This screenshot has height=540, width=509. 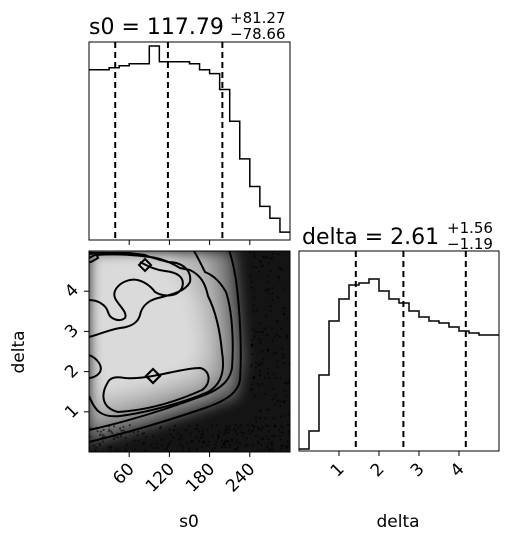 I want to click on delta-x-tick-label: 3, so click(x=418, y=470).